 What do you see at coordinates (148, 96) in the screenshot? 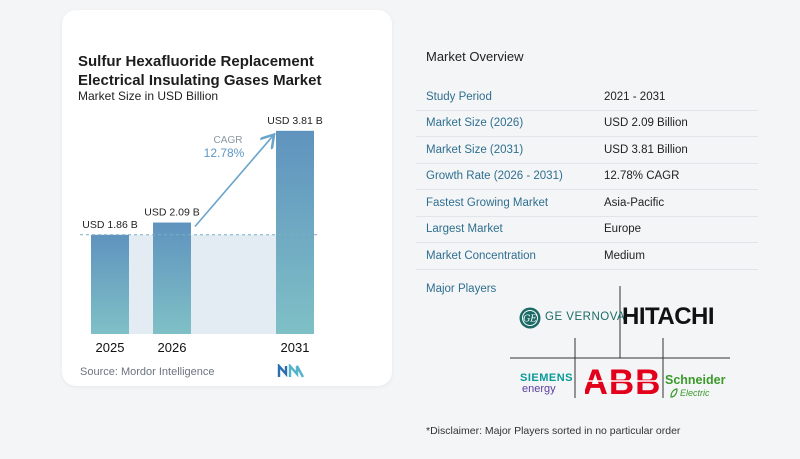
I see `chart-subtitle: Market Size in USD Billion` at bounding box center [148, 96].